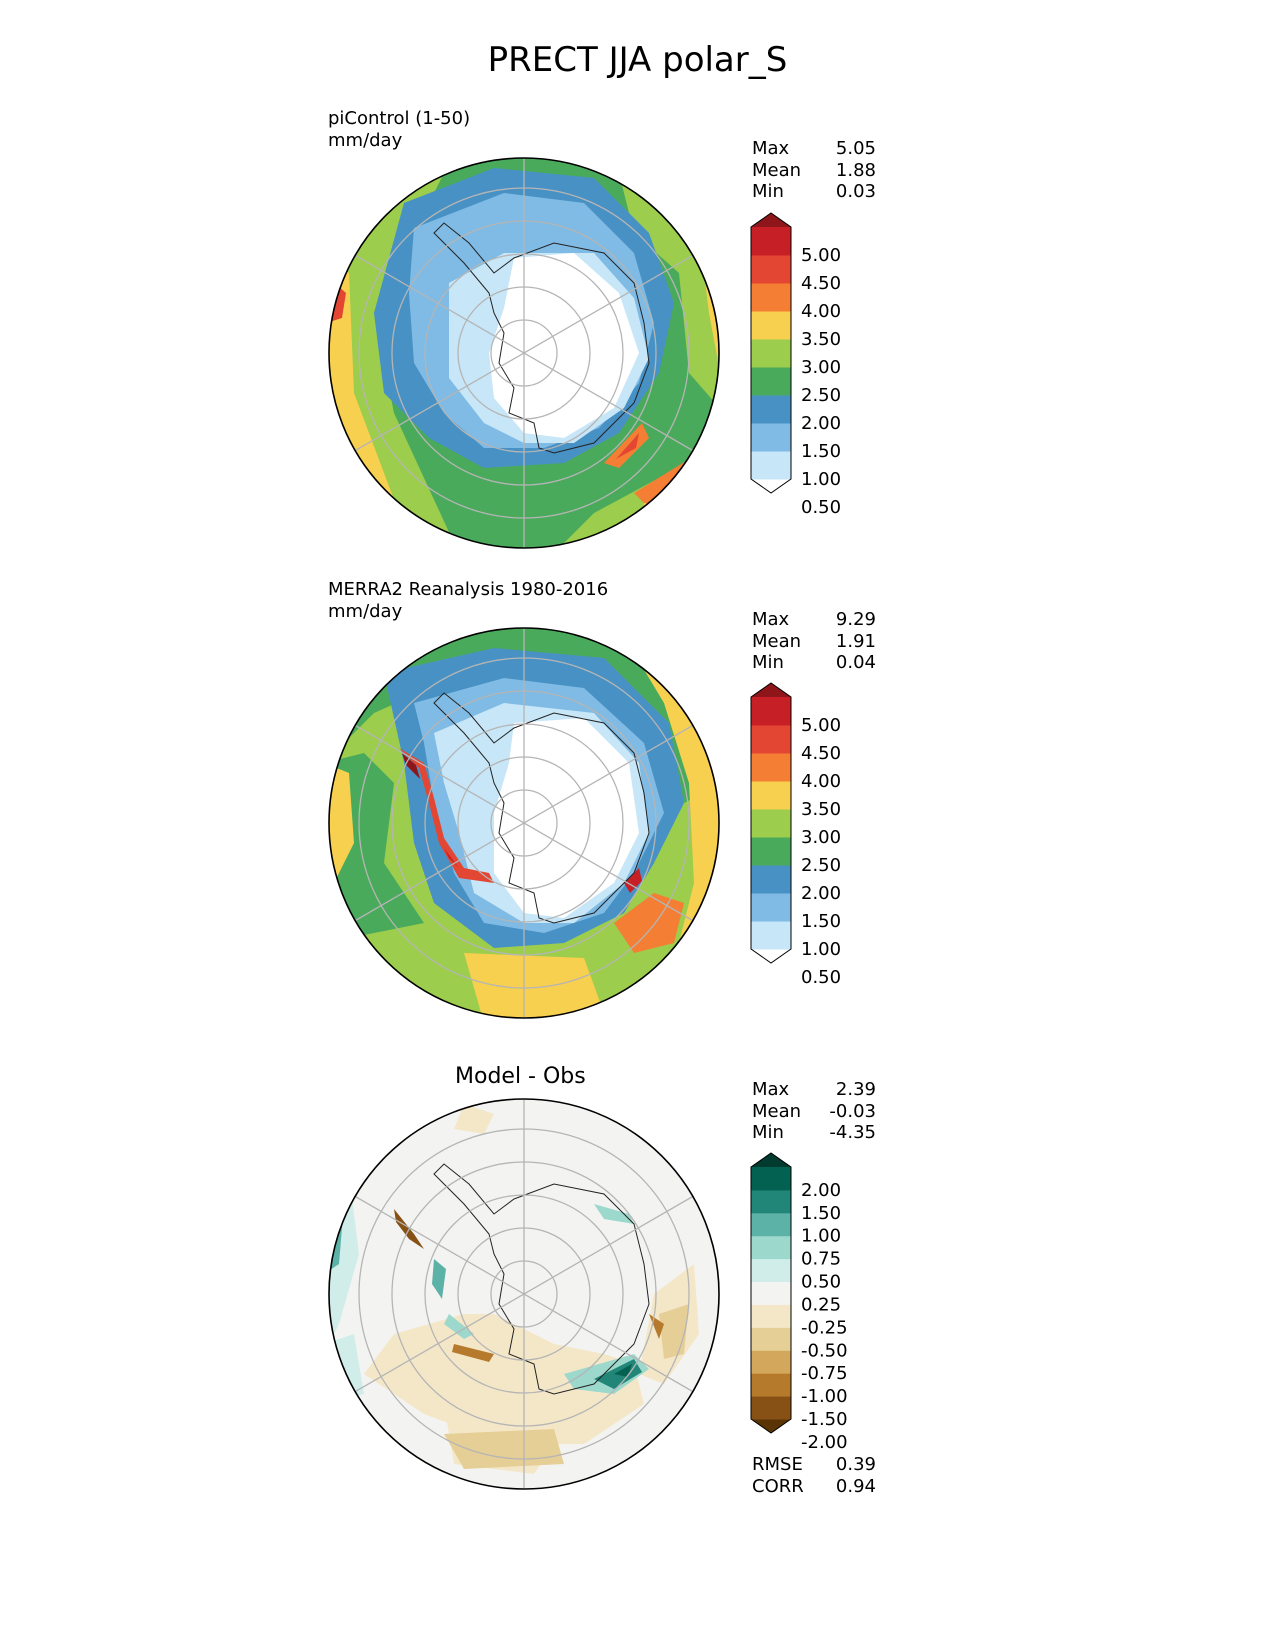 Image resolution: width=1275 pixels, height=1650 pixels. I want to click on colorbar-tick-label: -1.00, so click(824, 1396).